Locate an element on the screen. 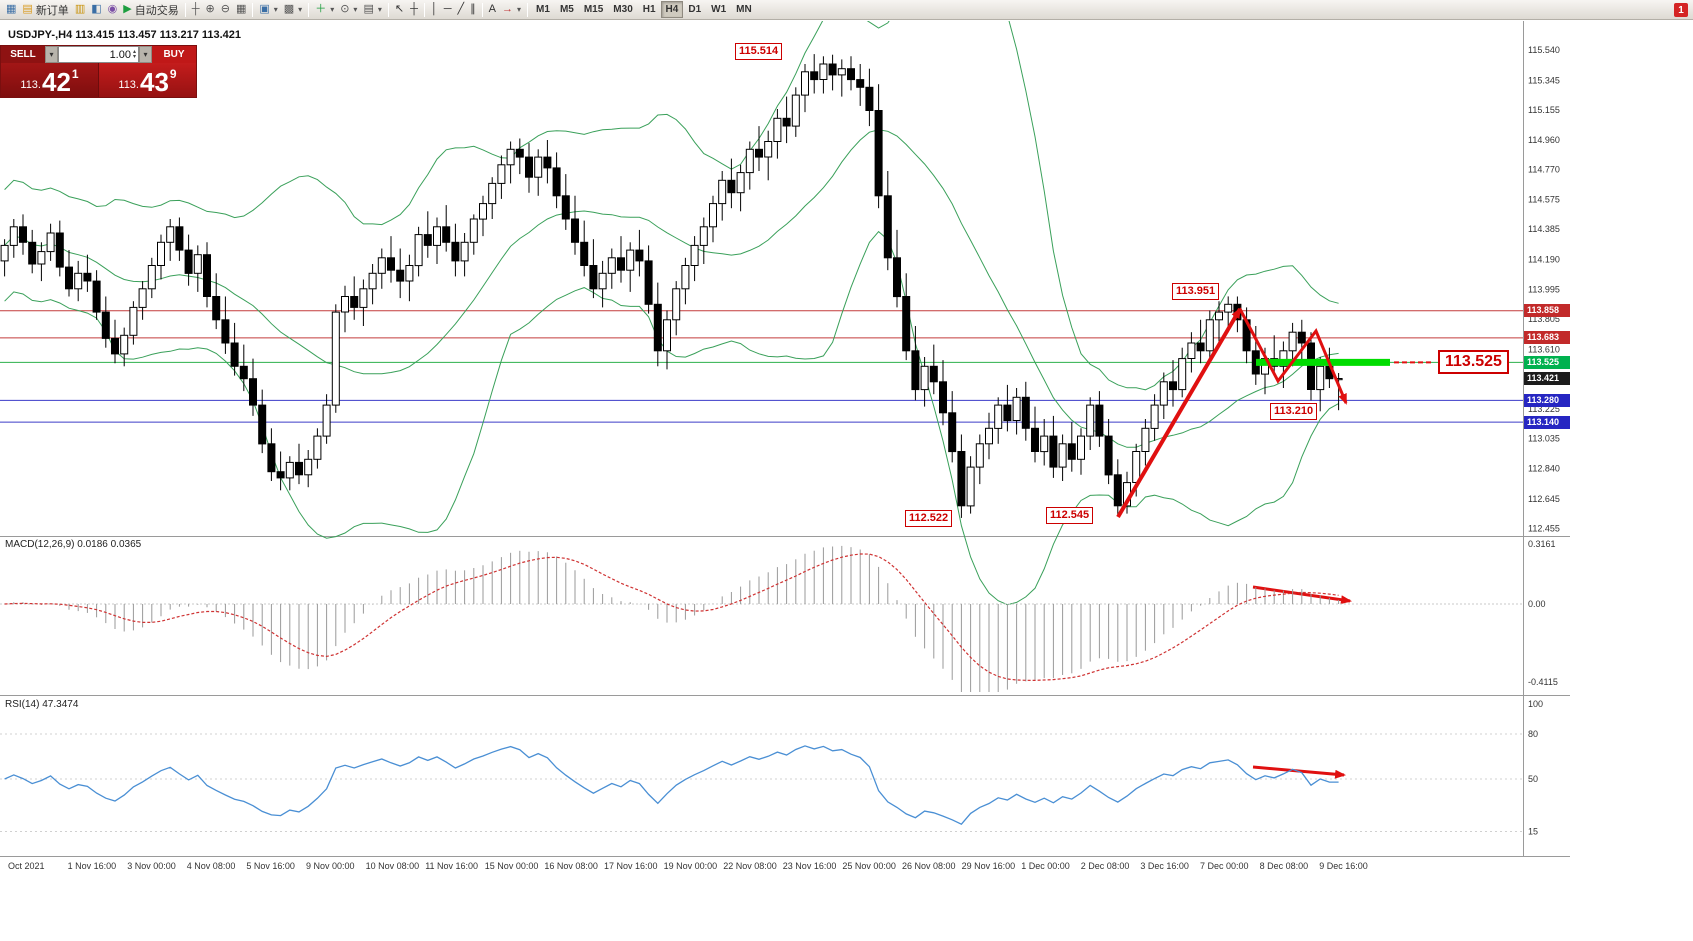 This screenshot has width=1693, height=941. crosshair-tool-icon: ┼ is located at coordinates (414, 9).